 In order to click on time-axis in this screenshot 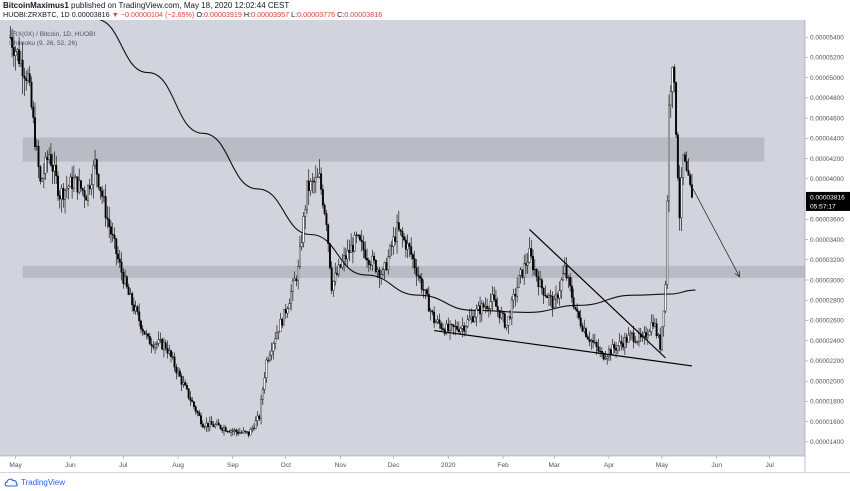, I will do `click(402, 464)`.